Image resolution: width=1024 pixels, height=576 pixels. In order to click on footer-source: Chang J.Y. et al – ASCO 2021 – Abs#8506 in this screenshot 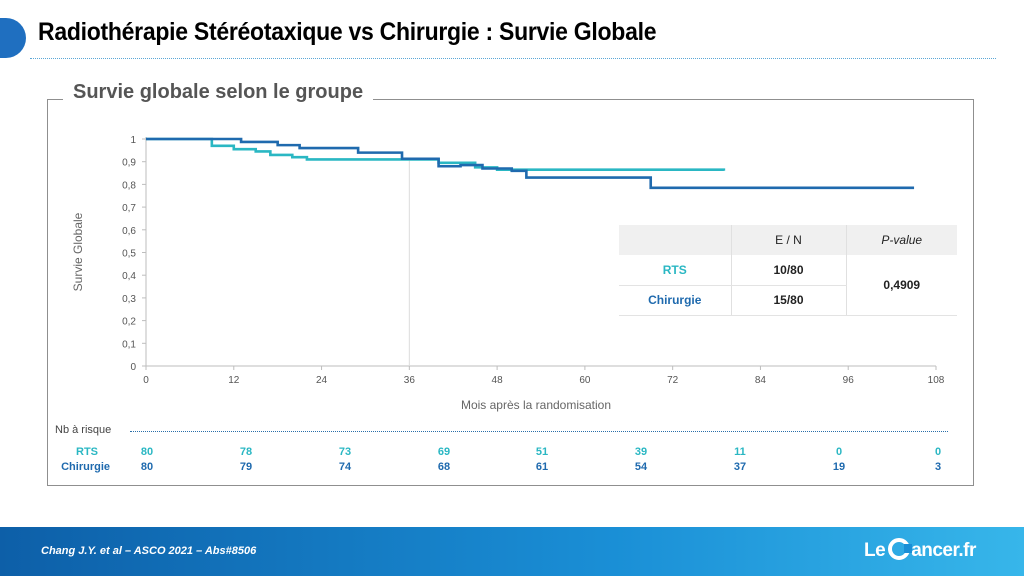, I will do `click(149, 551)`.